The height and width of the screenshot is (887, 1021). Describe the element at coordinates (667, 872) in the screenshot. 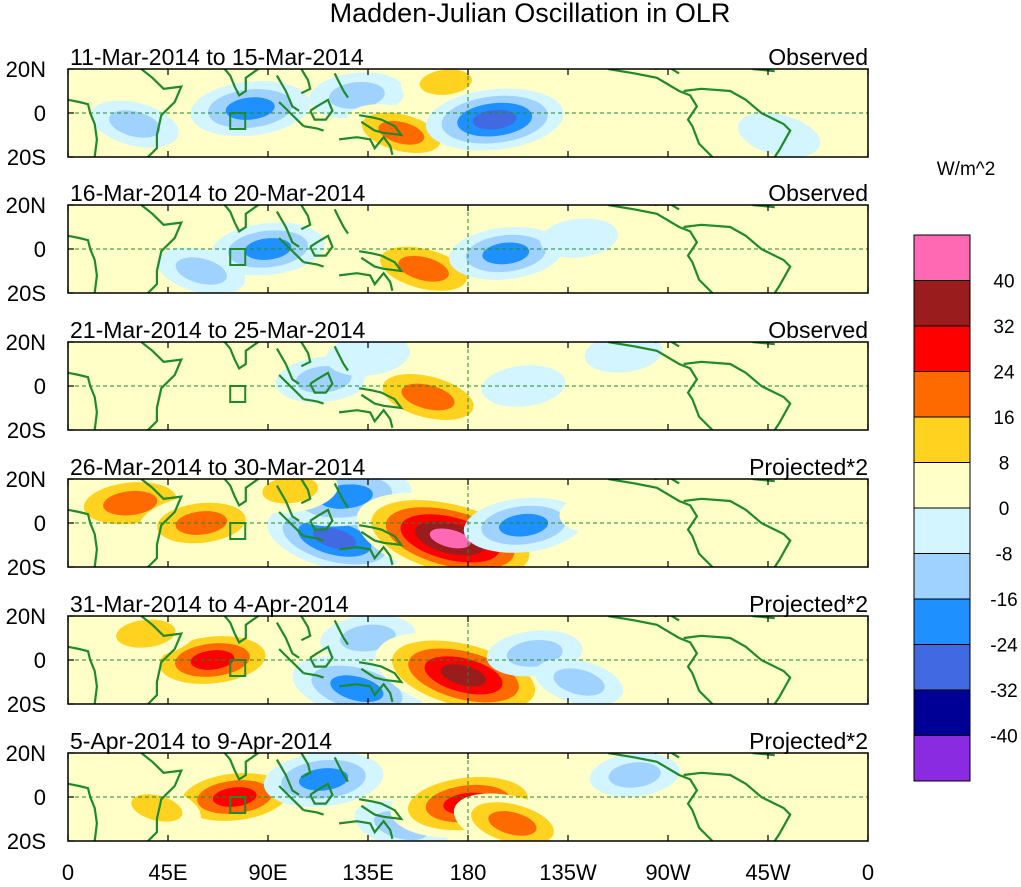

I see `x-tick-label: 90W` at that location.